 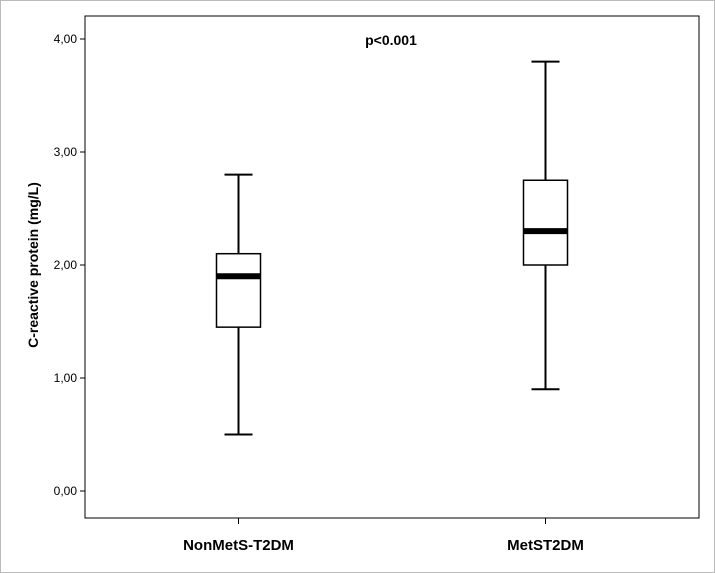 What do you see at coordinates (66, 152) in the screenshot?
I see `y-tick-label: 3,00` at bounding box center [66, 152].